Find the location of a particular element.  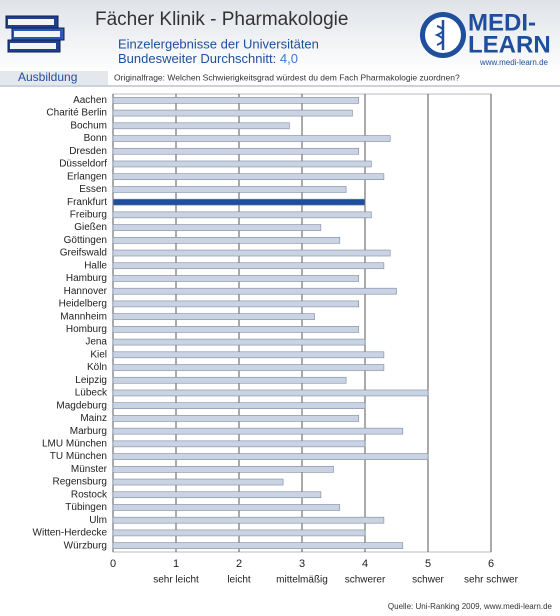

average-value: 4,0 is located at coordinates (289, 58).